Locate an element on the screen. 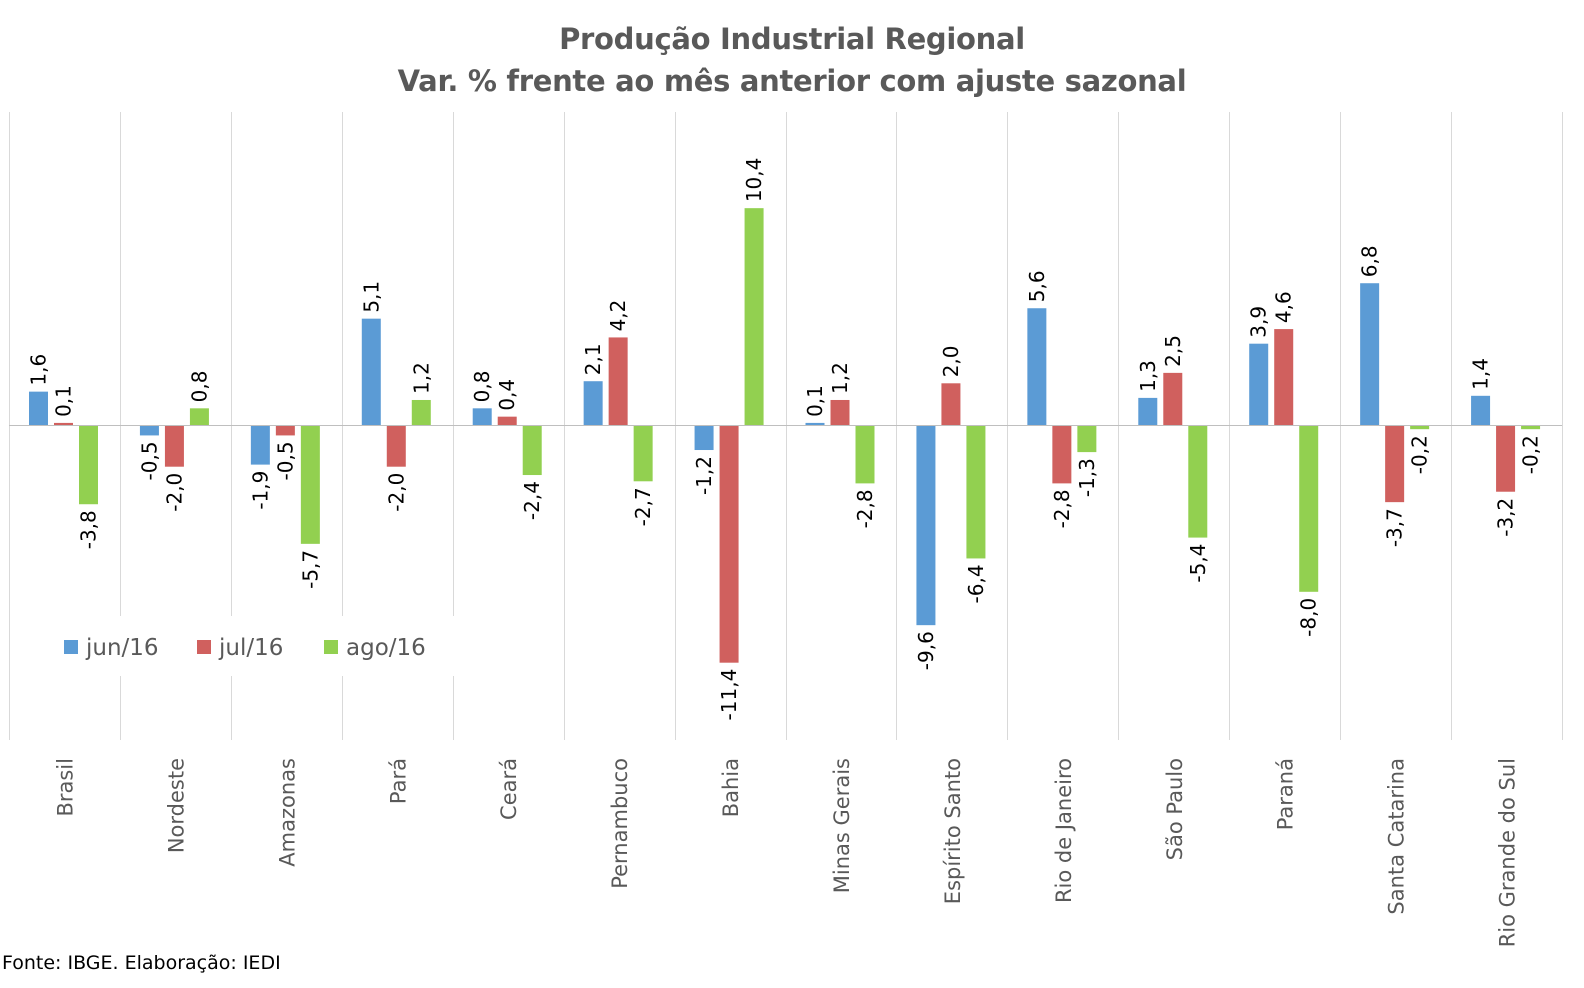 The width and height of the screenshot is (1584, 988). category-label: Brasil is located at coordinates (65, 787).